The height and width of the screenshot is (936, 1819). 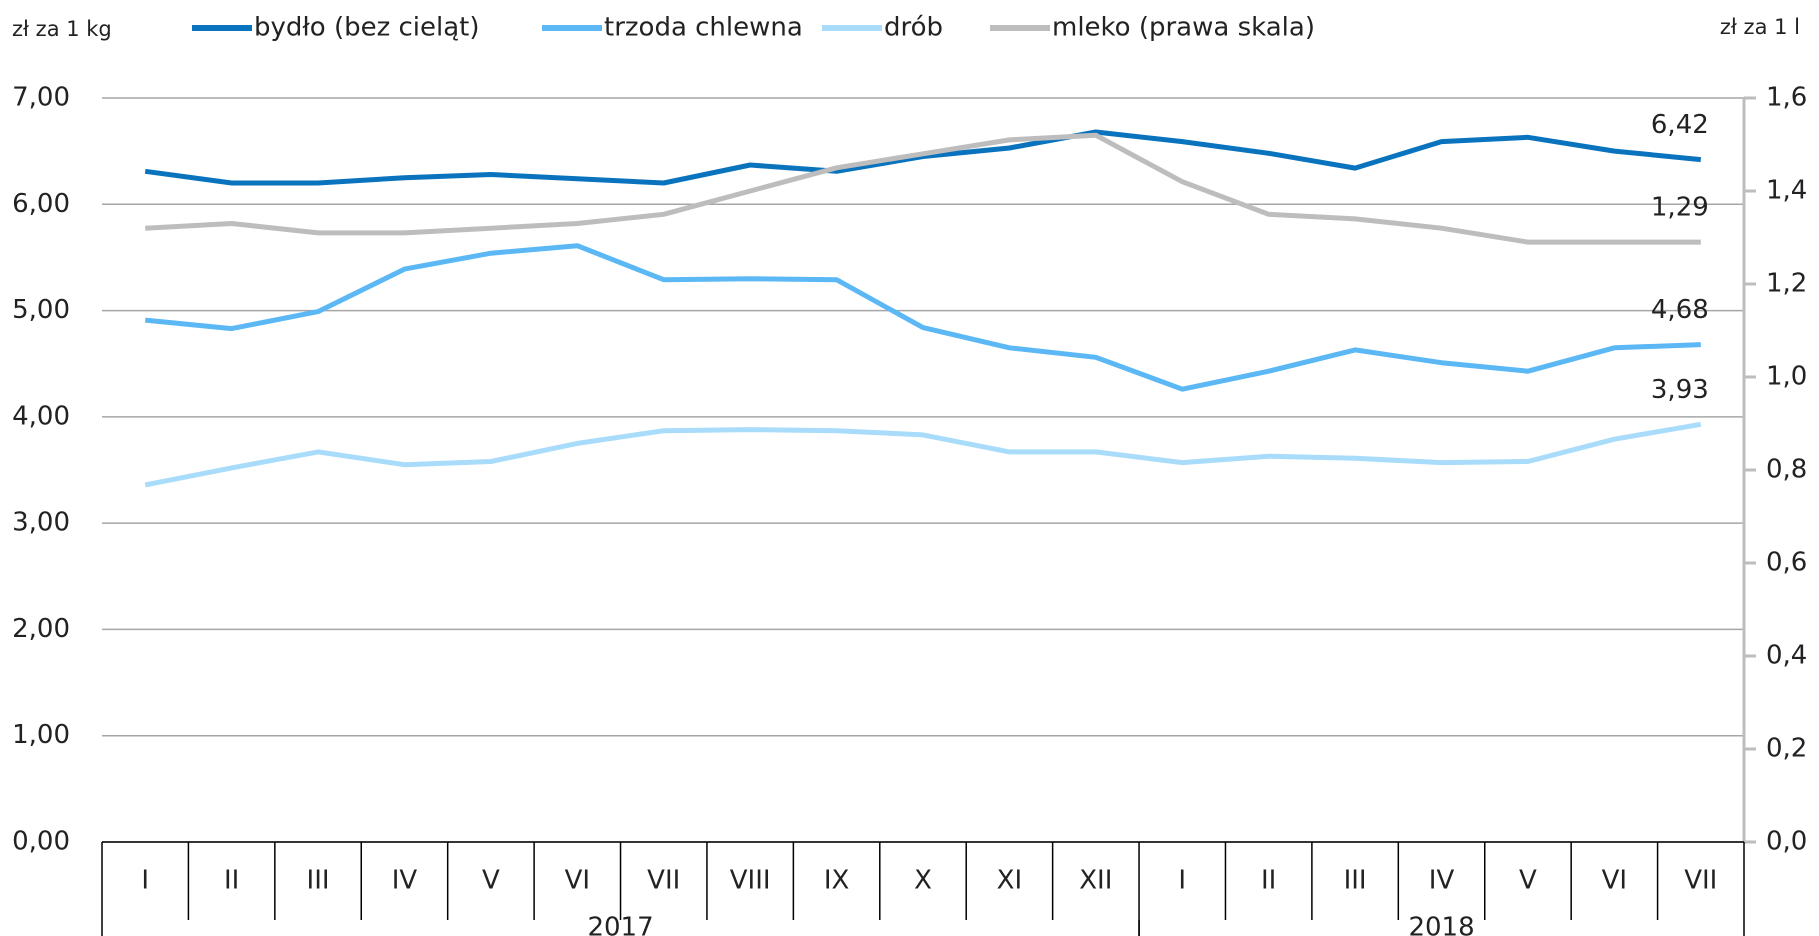 What do you see at coordinates (1786, 749) in the screenshot?
I see `y2-tick-label: 0,2` at bounding box center [1786, 749].